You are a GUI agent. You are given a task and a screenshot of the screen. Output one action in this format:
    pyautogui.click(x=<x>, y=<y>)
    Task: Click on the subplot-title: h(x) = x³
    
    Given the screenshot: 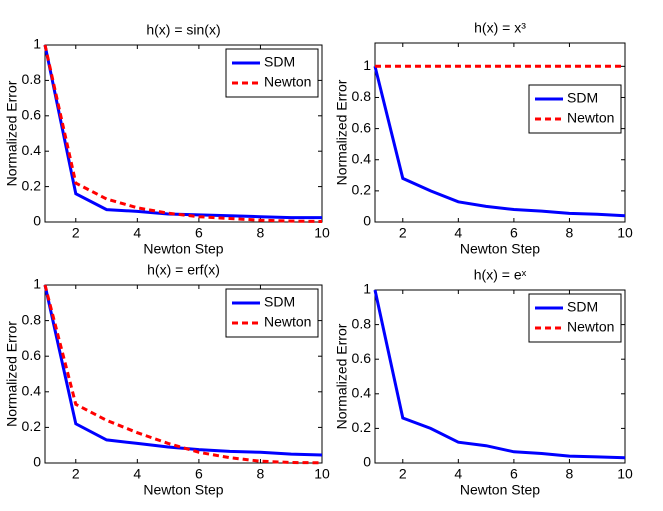 What is the action you would take?
    pyautogui.click(x=500, y=28)
    